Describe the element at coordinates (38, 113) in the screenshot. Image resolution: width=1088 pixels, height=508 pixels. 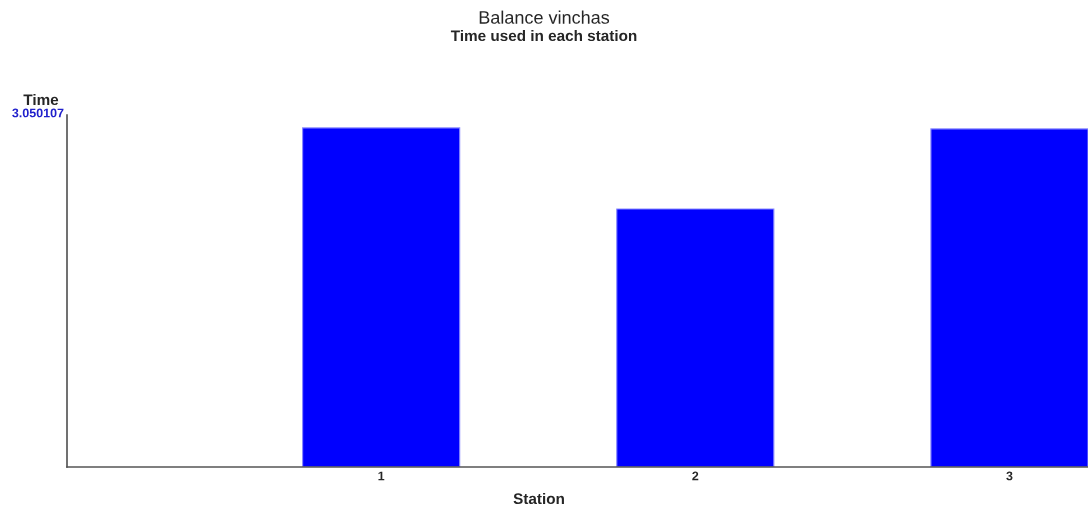
I see `text: 3.050107` at that location.